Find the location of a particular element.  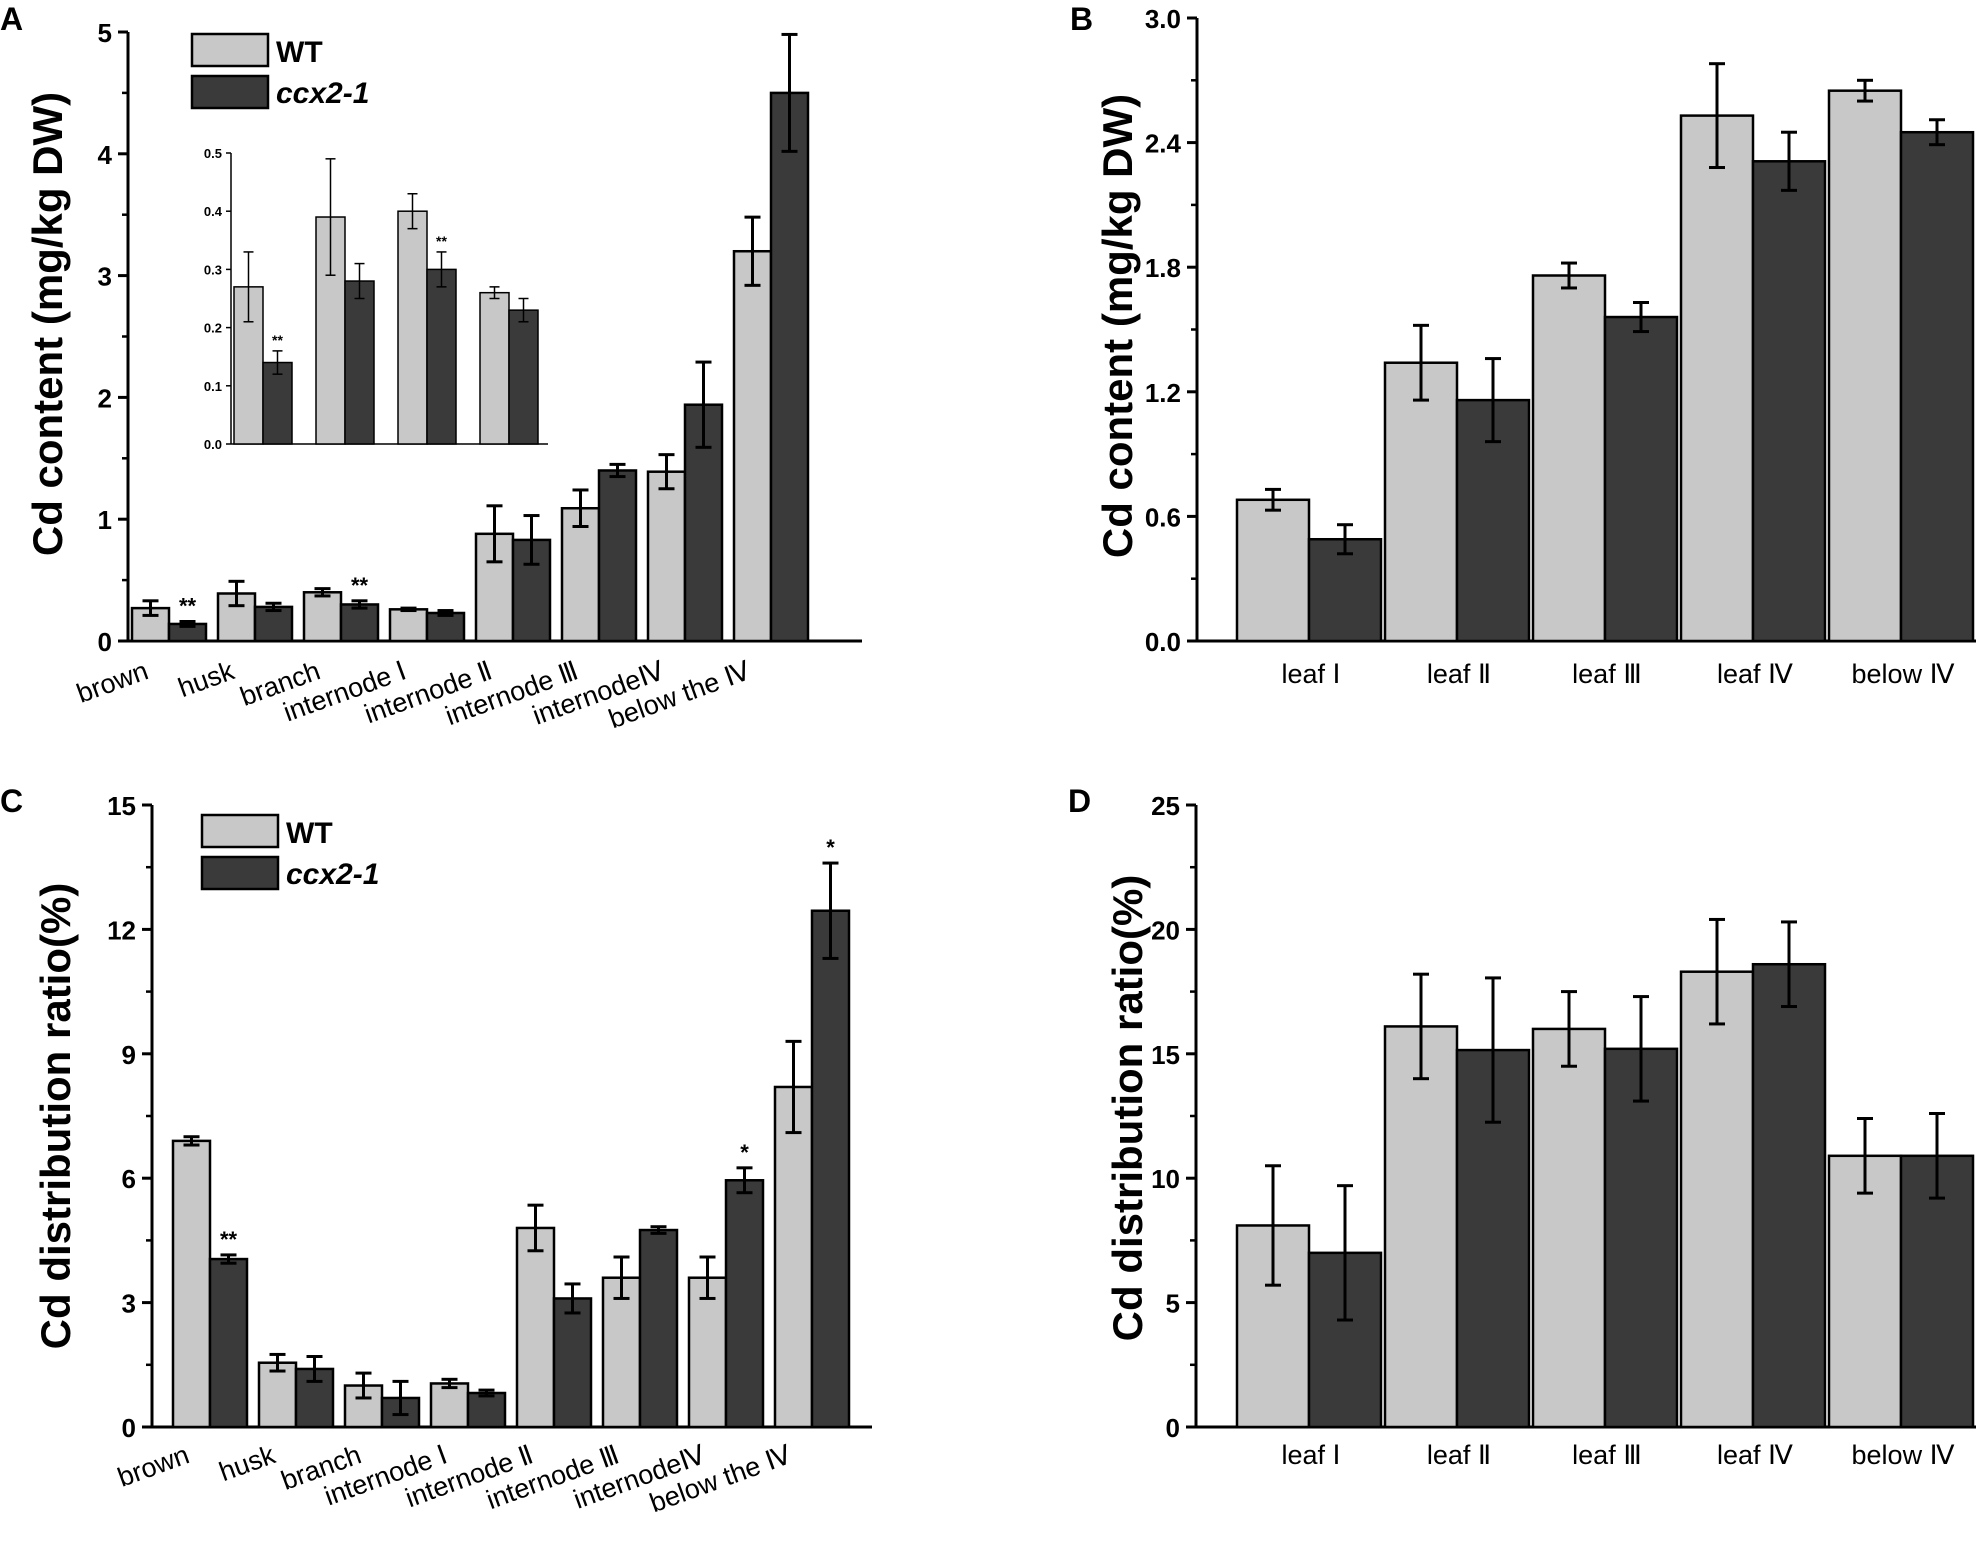

y-tick-label: 1.8 is located at coordinates (1163, 268).